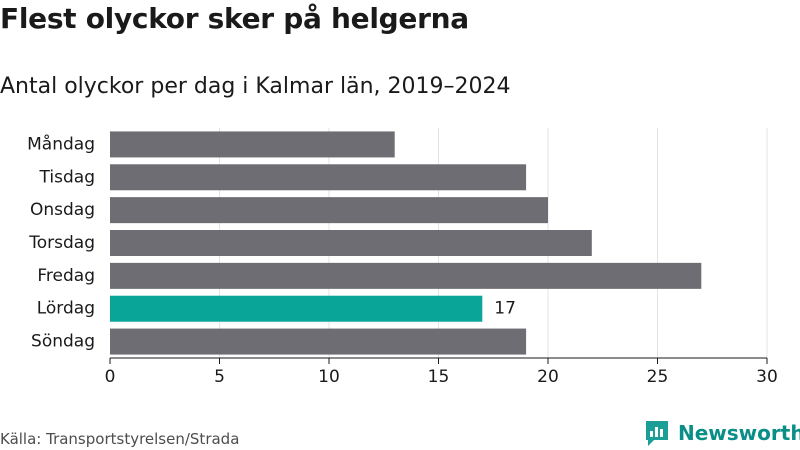 The width and height of the screenshot is (800, 450). What do you see at coordinates (61, 243) in the screenshot?
I see `category-label: Torsdag` at bounding box center [61, 243].